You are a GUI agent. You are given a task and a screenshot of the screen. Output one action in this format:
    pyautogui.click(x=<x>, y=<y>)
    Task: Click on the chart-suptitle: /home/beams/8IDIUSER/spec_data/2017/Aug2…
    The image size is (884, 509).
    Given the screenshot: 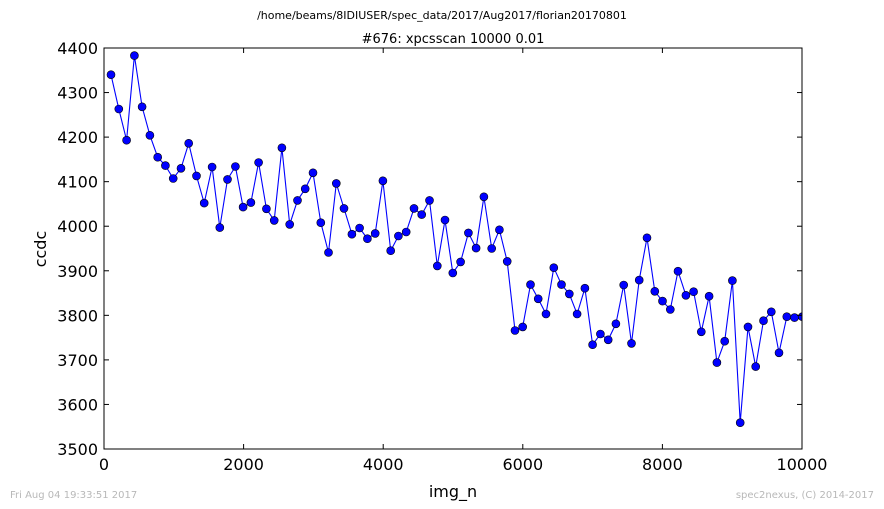 What is the action you would take?
    pyautogui.click(x=442, y=15)
    